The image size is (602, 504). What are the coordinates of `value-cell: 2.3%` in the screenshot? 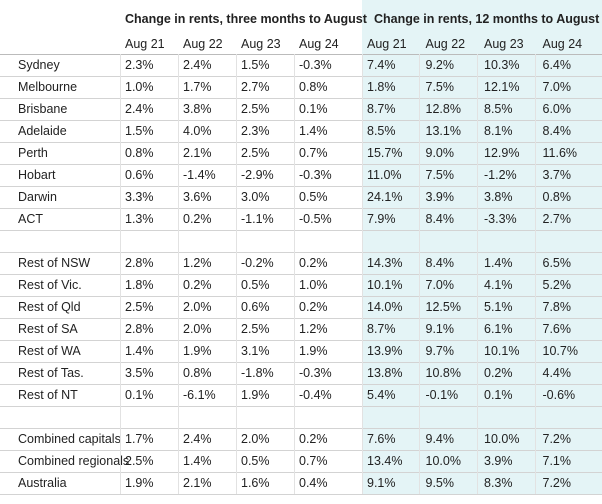 It's located at (255, 131).